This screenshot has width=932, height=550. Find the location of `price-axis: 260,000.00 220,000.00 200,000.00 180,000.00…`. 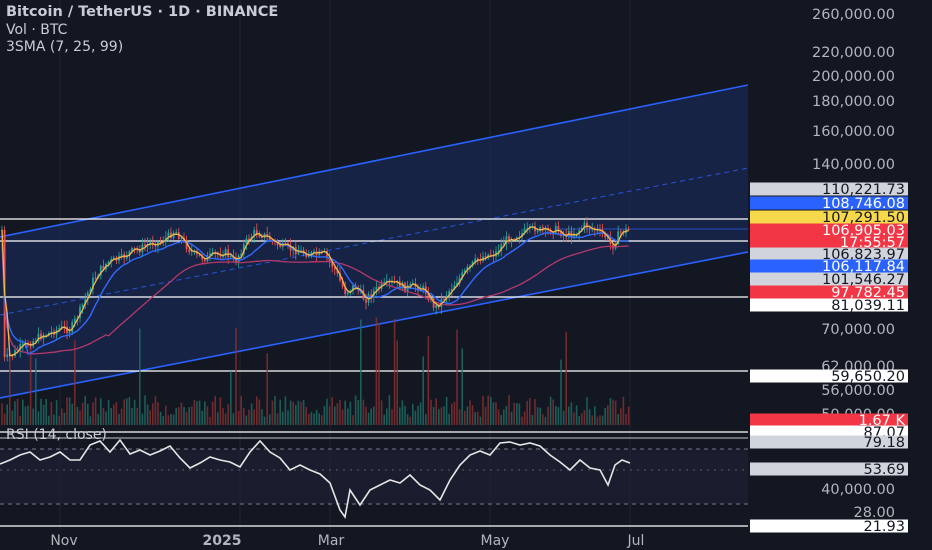

price-axis: 260,000.00 220,000.00 200,000.00 180,000.00… is located at coordinates (853, 264).